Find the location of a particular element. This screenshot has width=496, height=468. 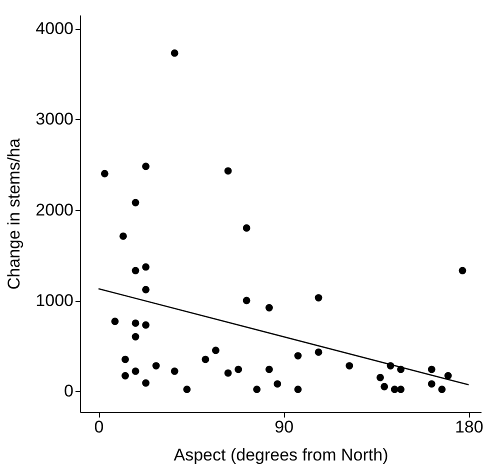

x-axis-title: Aspect (degrees from North) is located at coordinates (281, 455).